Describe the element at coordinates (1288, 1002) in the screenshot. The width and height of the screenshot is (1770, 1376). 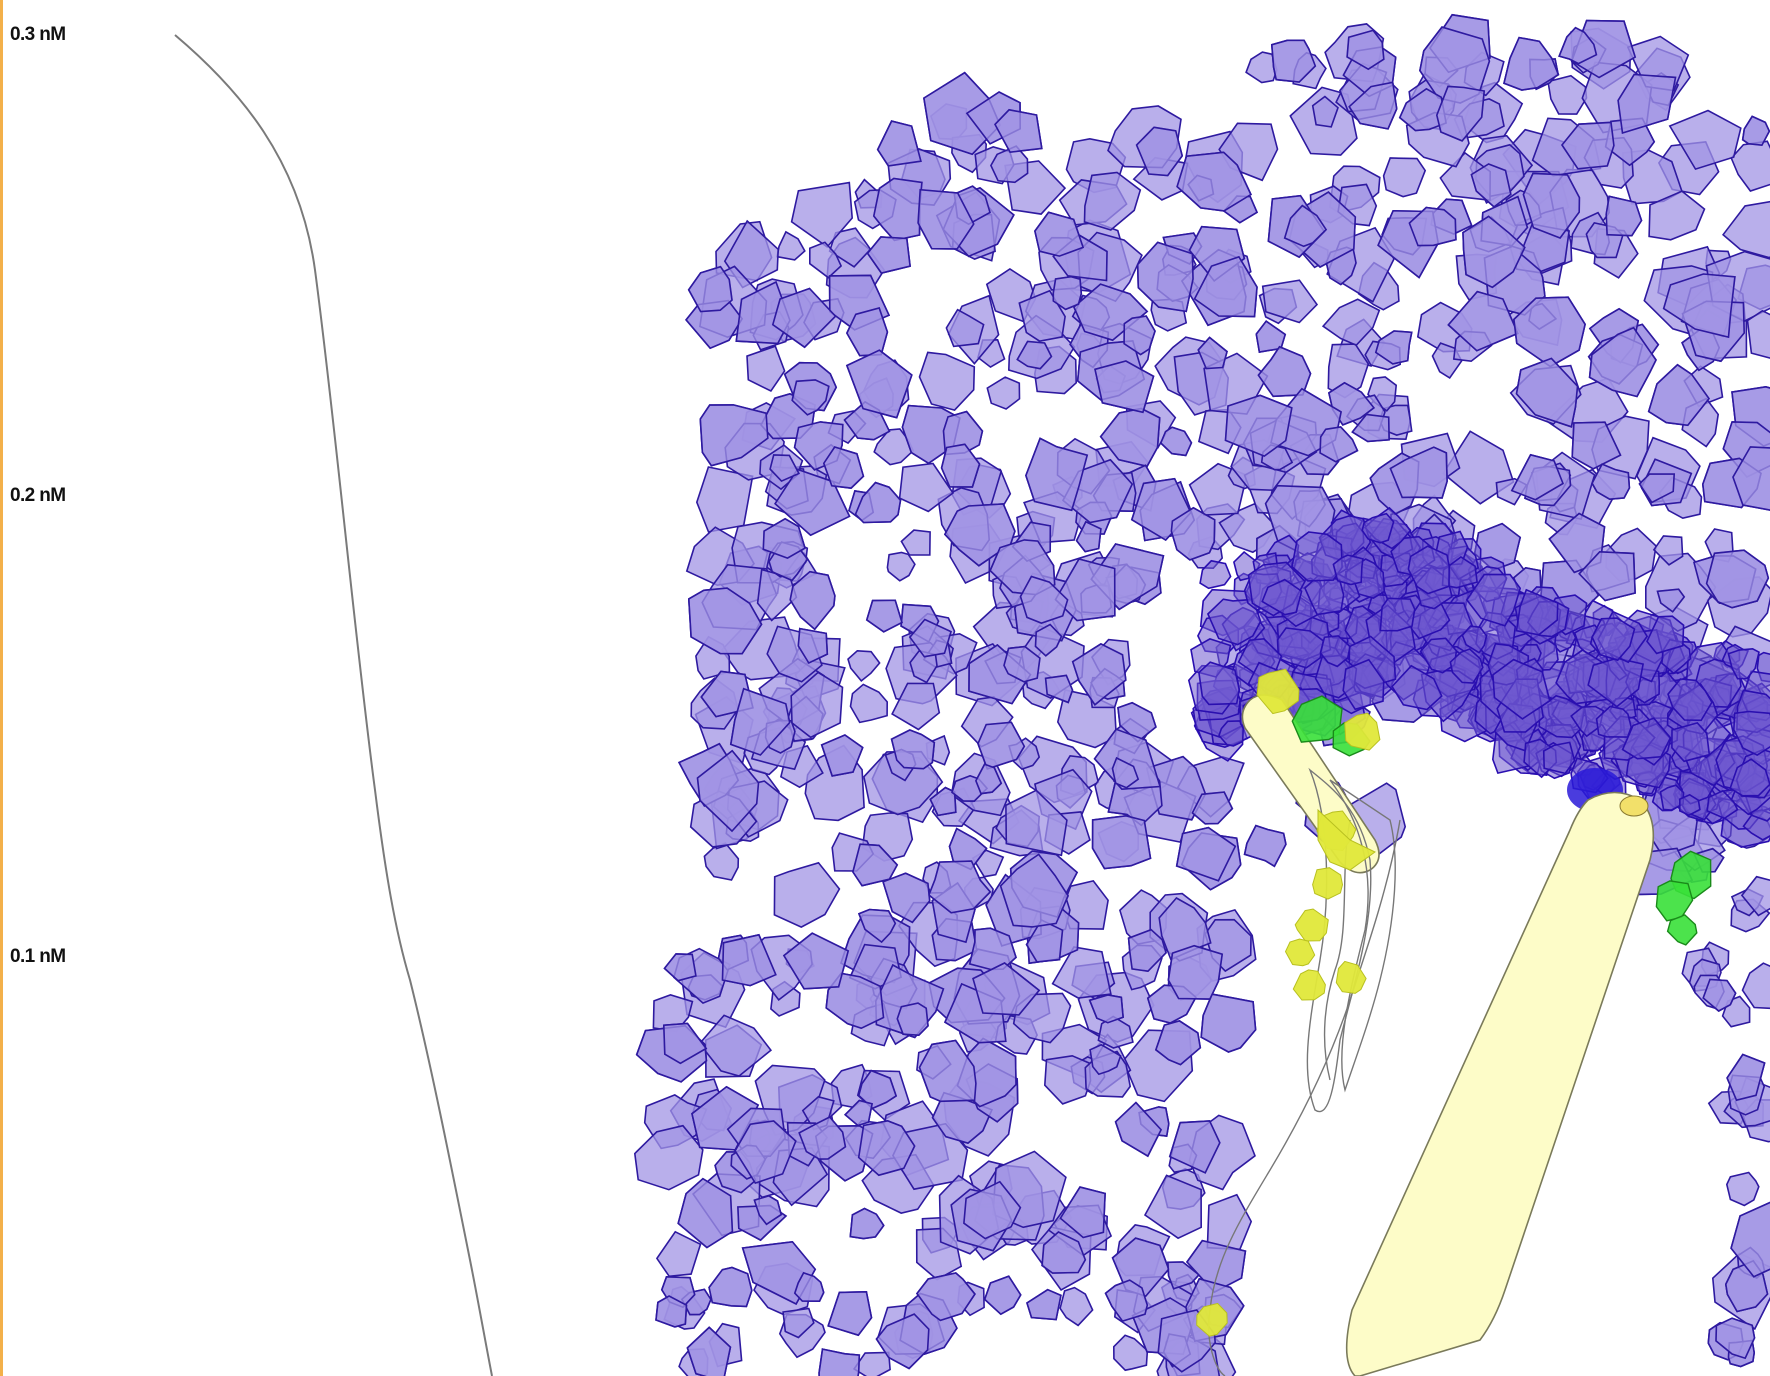
I see `yellow-cells-layer` at that location.